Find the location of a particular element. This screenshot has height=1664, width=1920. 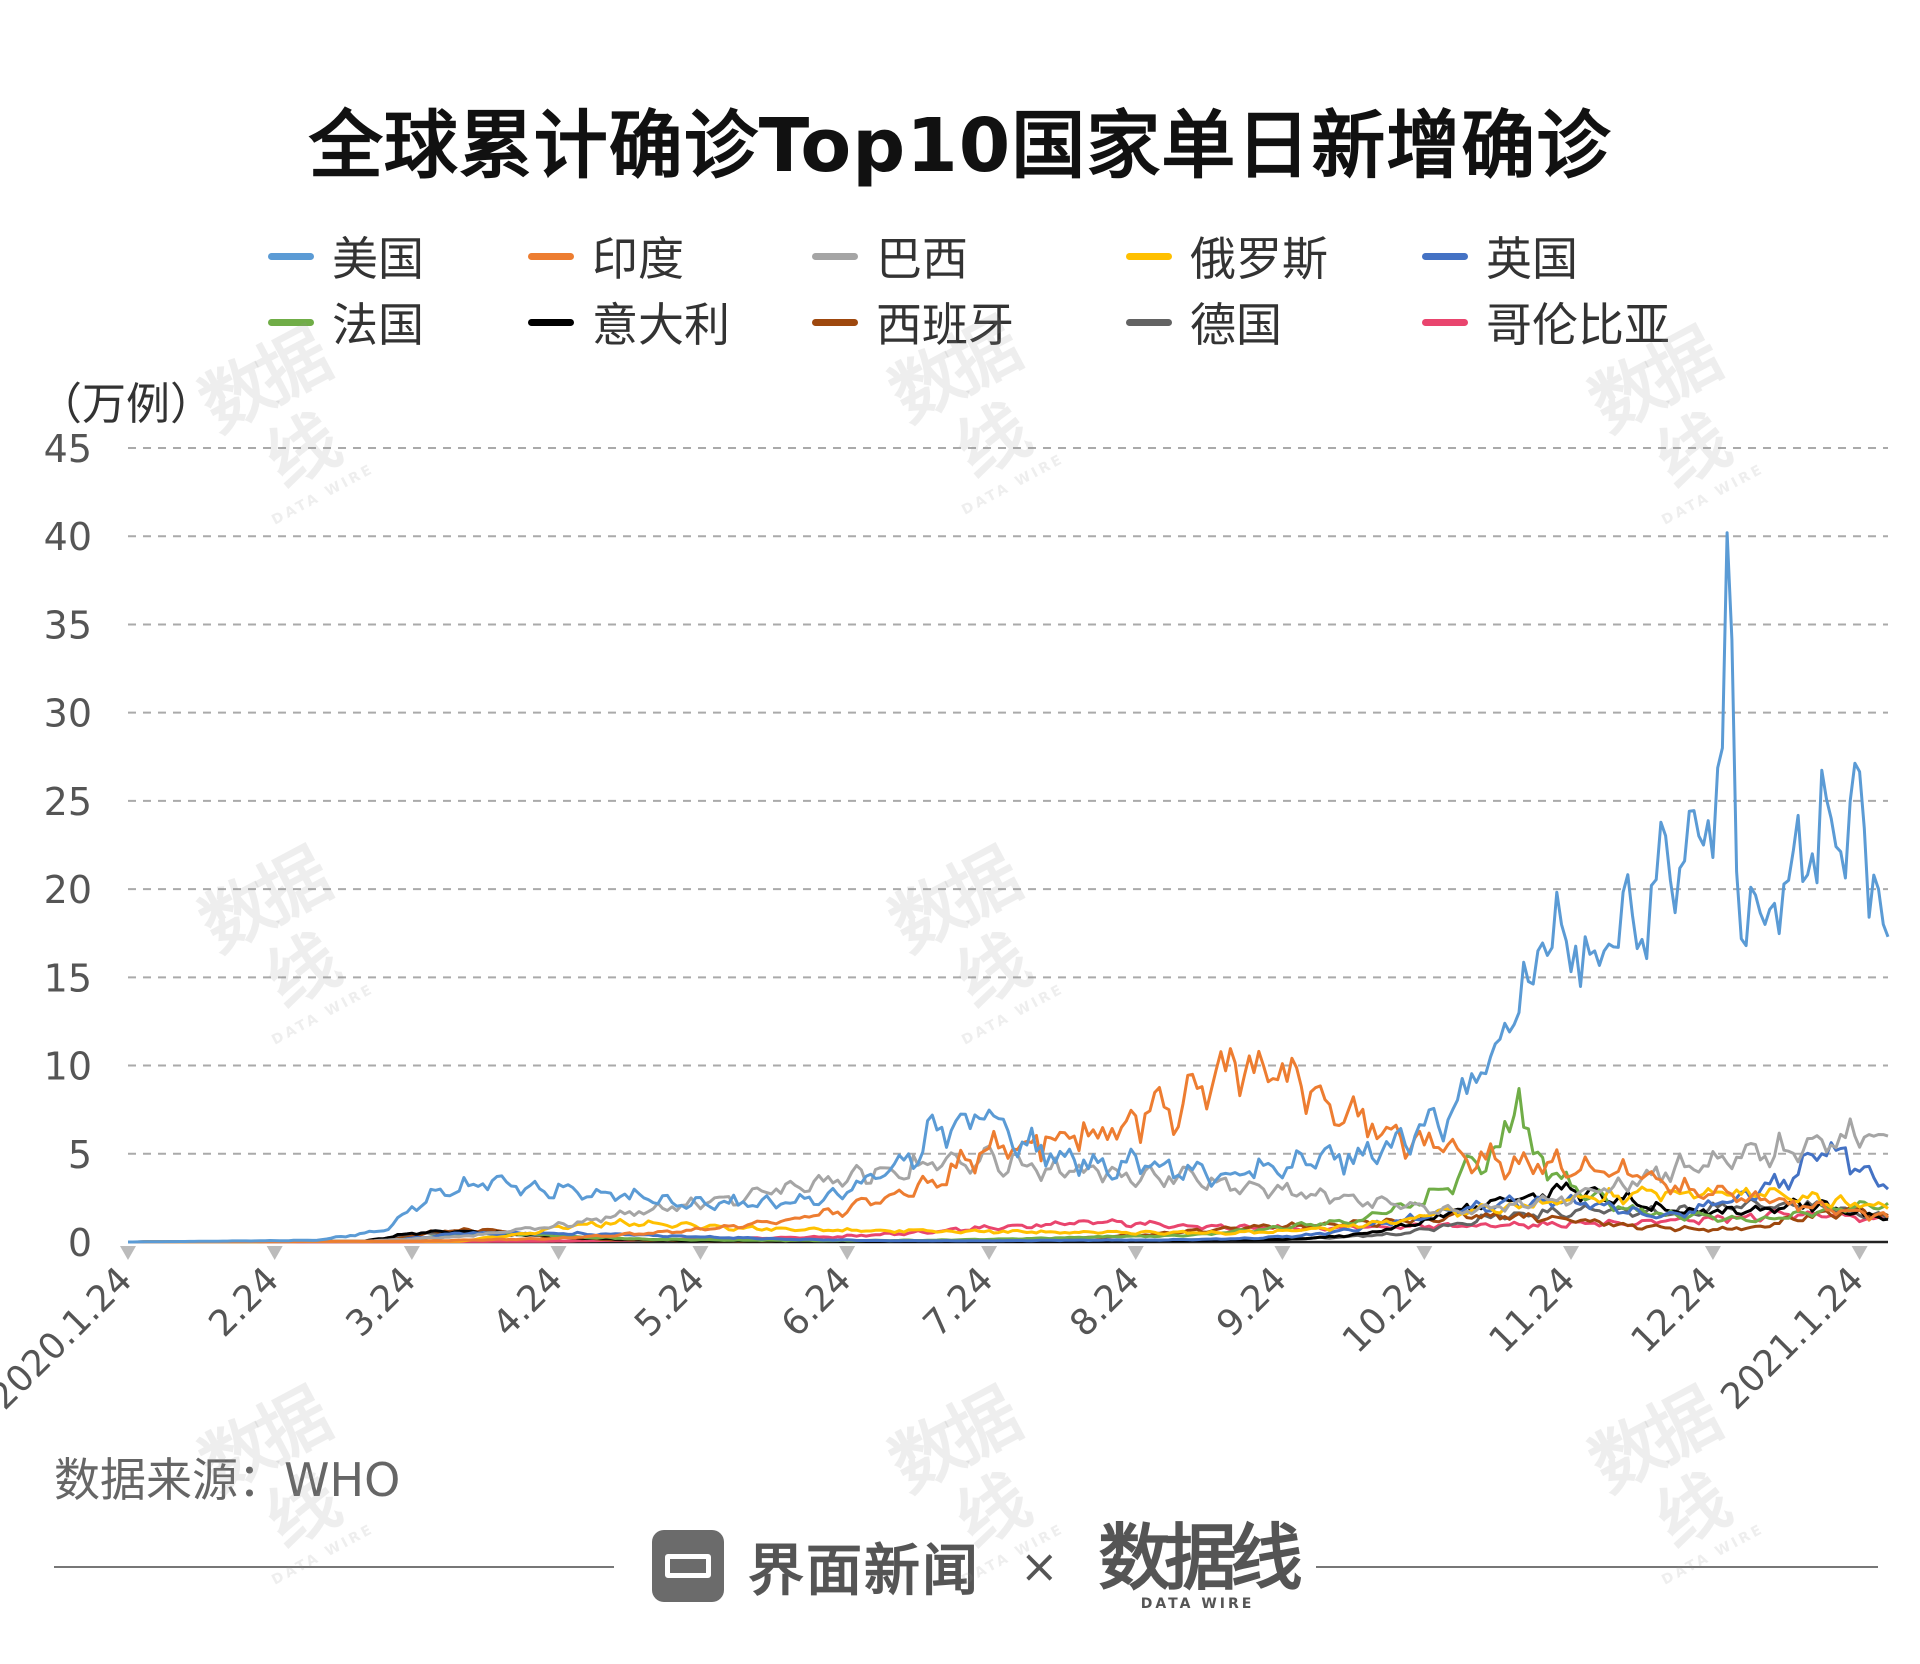

legend-item: 巴西 is located at coordinates (890, 256).